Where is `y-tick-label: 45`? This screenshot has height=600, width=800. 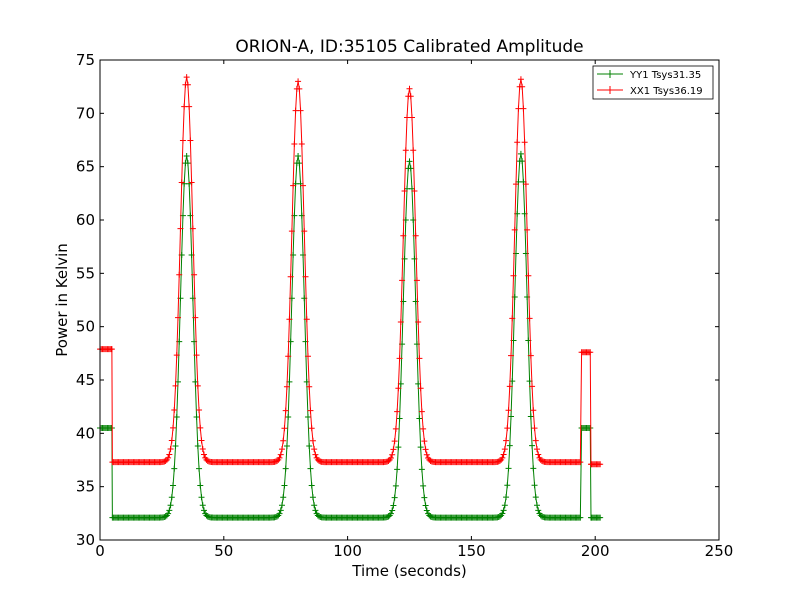 y-tick-label: 45 is located at coordinates (85, 380).